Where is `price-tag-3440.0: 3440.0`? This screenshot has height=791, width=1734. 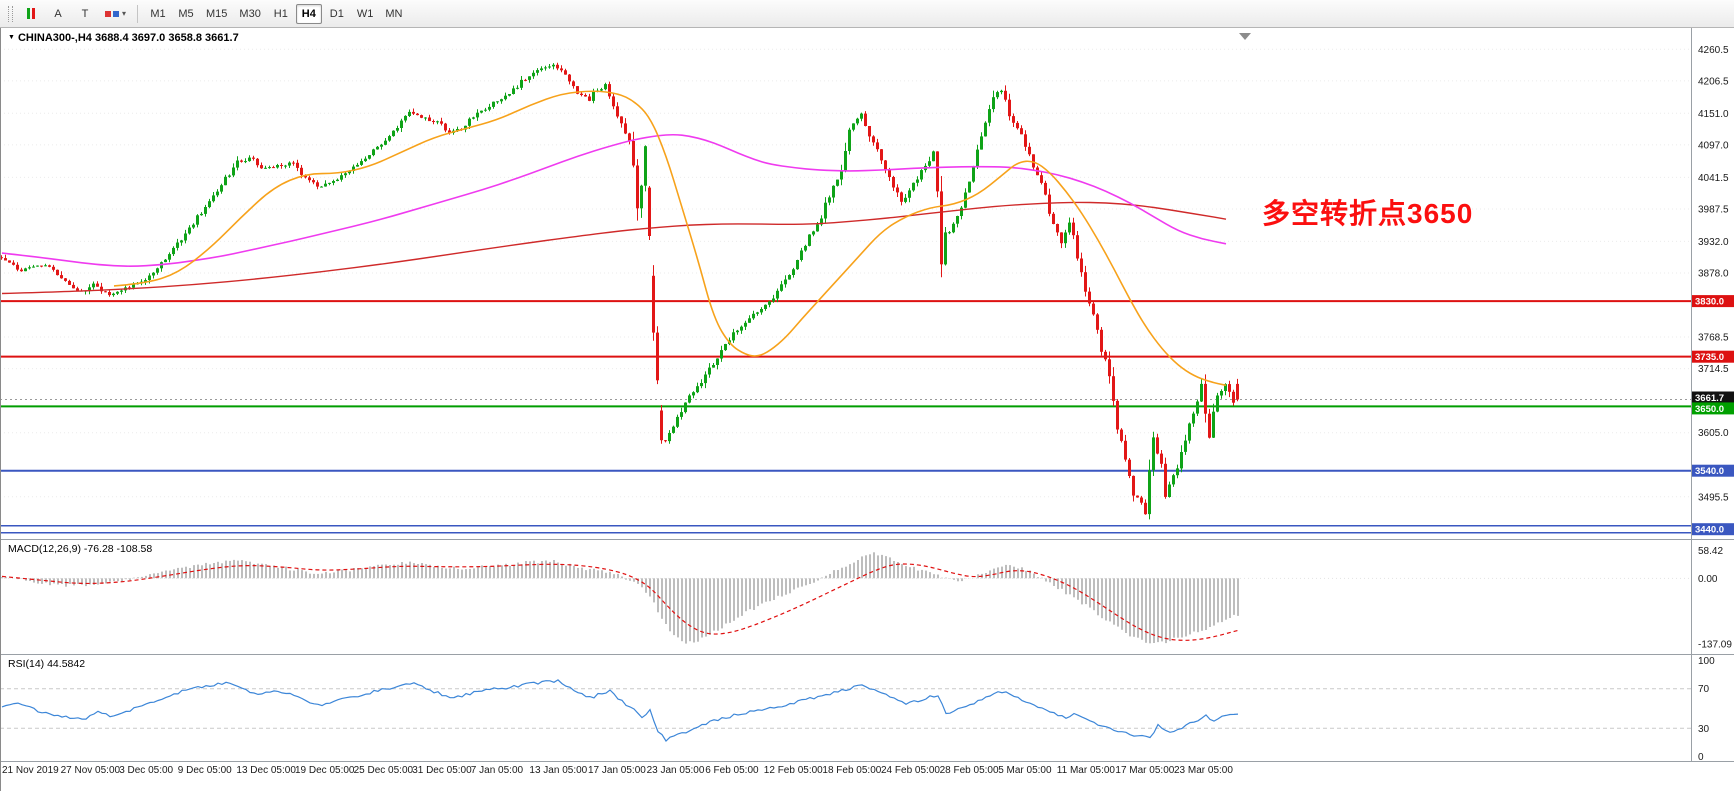
price-tag-3440.0: 3440.0 is located at coordinates (1713, 529).